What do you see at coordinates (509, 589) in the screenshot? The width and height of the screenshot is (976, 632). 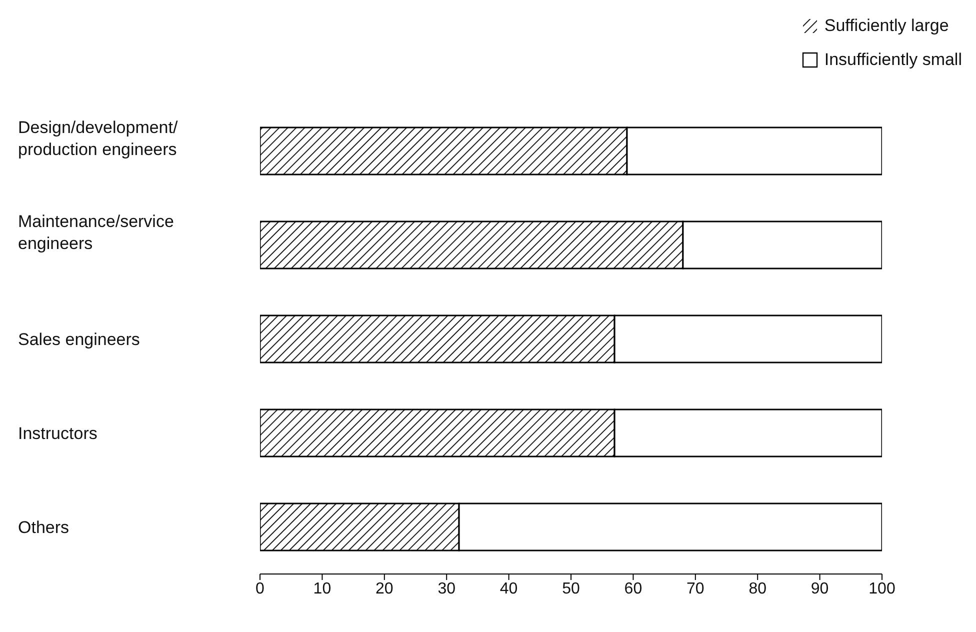 I see `x-tick-label: 40` at bounding box center [509, 589].